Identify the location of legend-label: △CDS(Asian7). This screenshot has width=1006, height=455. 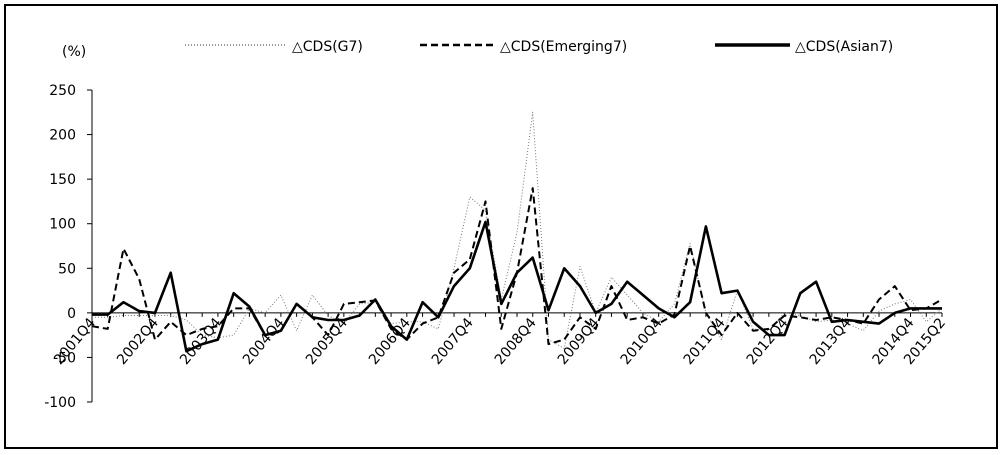
(844, 47).